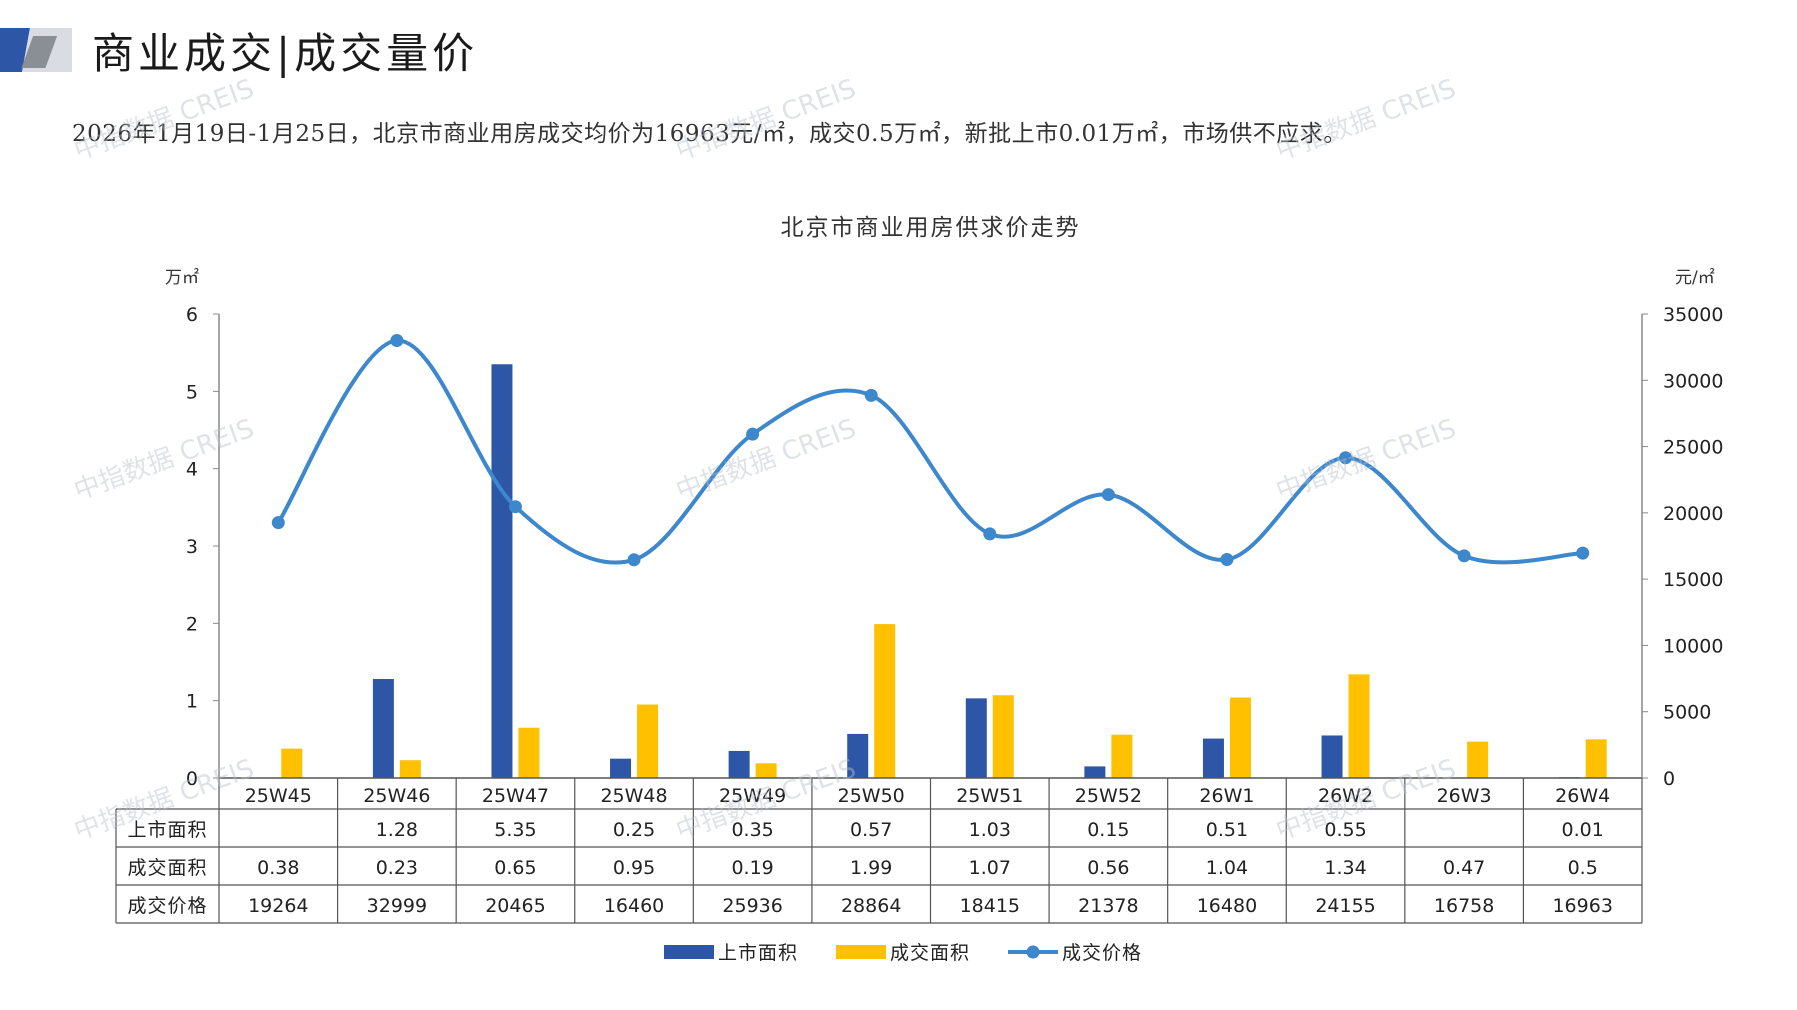 The height and width of the screenshot is (1010, 1797). Describe the element at coordinates (931, 228) in the screenshot. I see `chart-title: 北京市商业用房供求价走势` at that location.